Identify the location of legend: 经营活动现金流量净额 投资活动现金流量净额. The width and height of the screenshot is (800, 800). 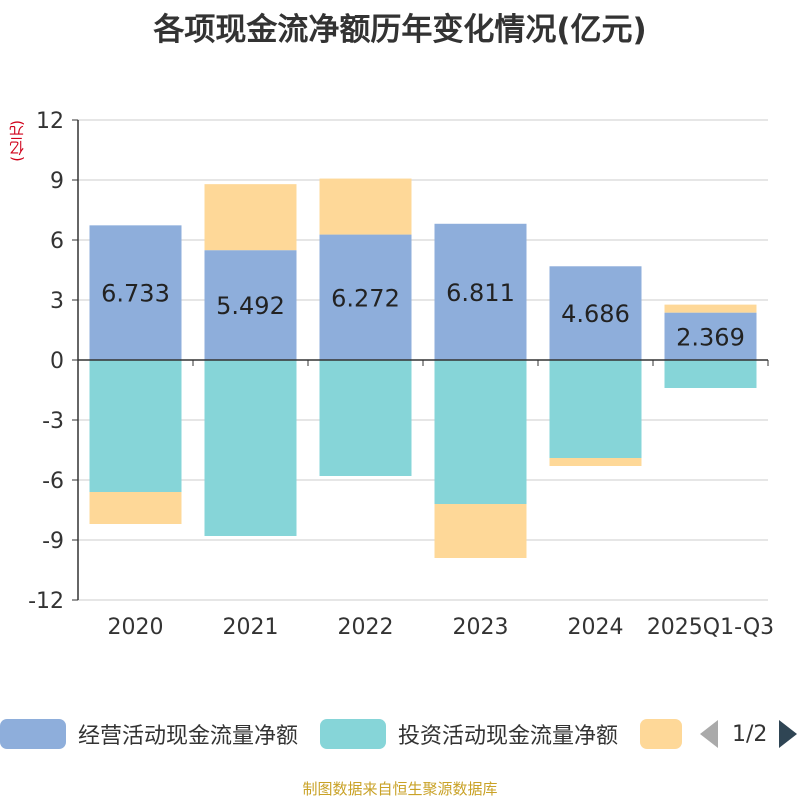
(400, 736).